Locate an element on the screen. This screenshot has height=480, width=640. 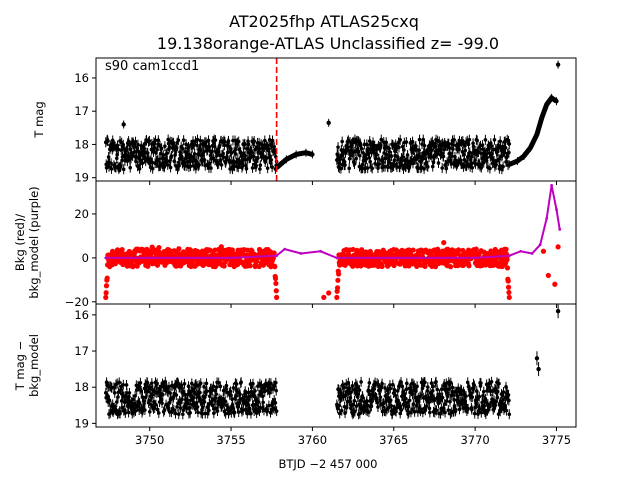
y-tick-label: 16 is located at coordinates (81, 78).